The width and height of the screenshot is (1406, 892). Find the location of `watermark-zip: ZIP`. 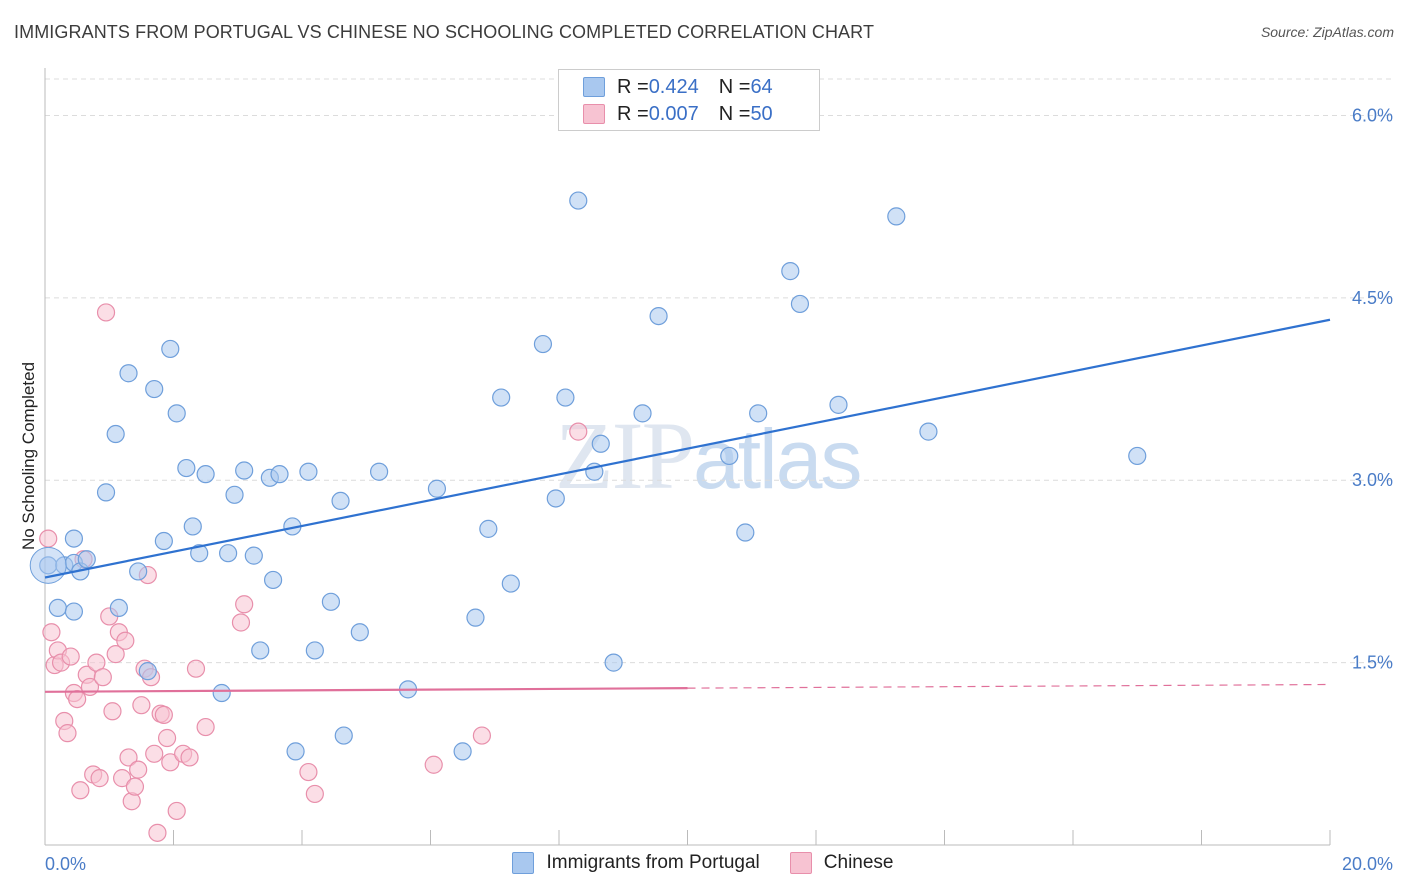

watermark-zip: ZIP is located at coordinates (625, 455).